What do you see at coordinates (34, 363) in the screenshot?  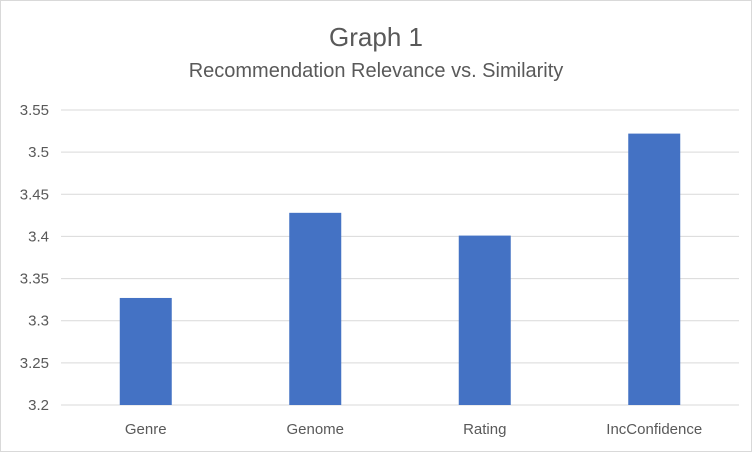 I see `y-tick-label: 3.25` at bounding box center [34, 363].